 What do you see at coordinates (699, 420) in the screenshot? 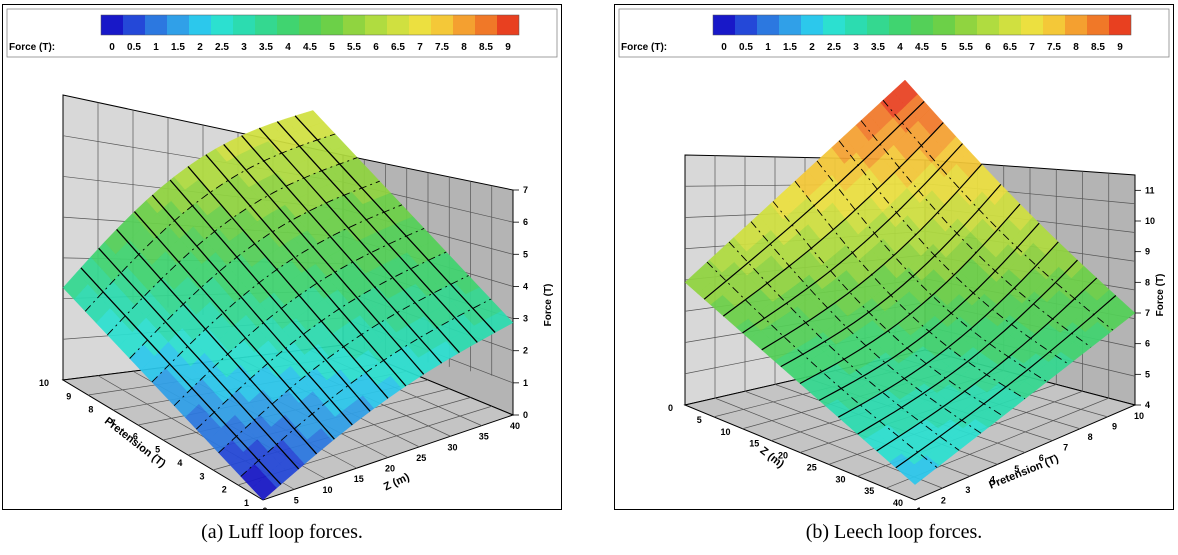
I see `z-distance-tick-label: 5` at bounding box center [699, 420].